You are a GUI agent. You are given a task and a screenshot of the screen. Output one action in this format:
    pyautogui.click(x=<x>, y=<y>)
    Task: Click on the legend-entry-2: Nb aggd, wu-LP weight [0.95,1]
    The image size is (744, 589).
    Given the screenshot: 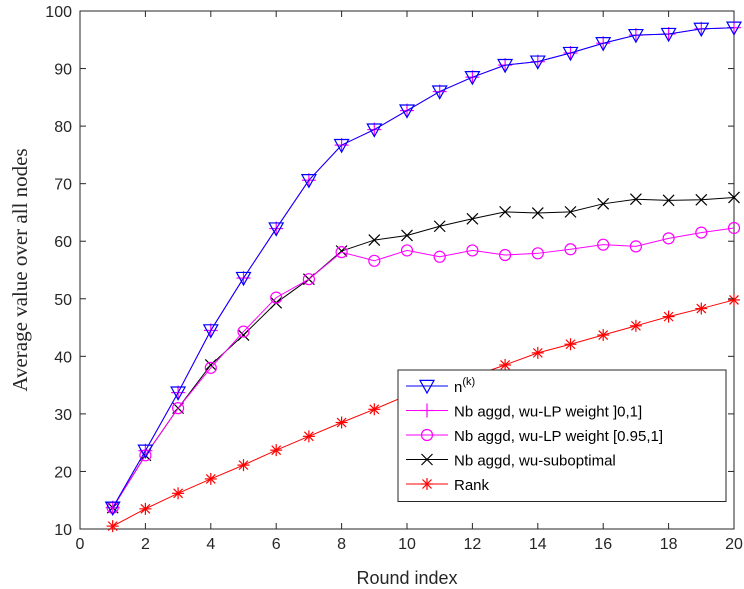 What is the action you would take?
    pyautogui.click(x=534, y=436)
    